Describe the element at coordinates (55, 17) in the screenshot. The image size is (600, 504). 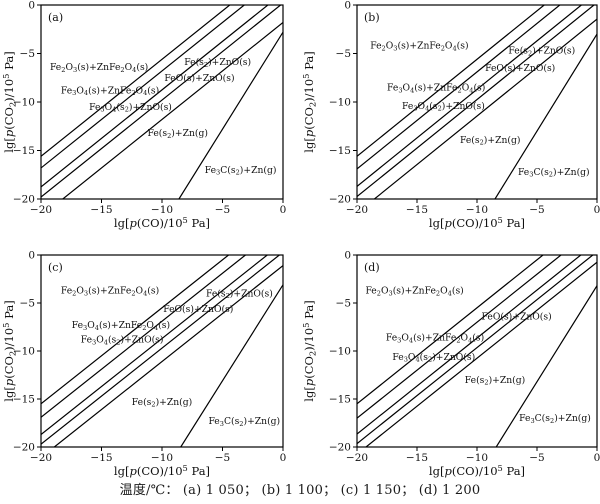
I see `panel-tag: (a)` at that location.